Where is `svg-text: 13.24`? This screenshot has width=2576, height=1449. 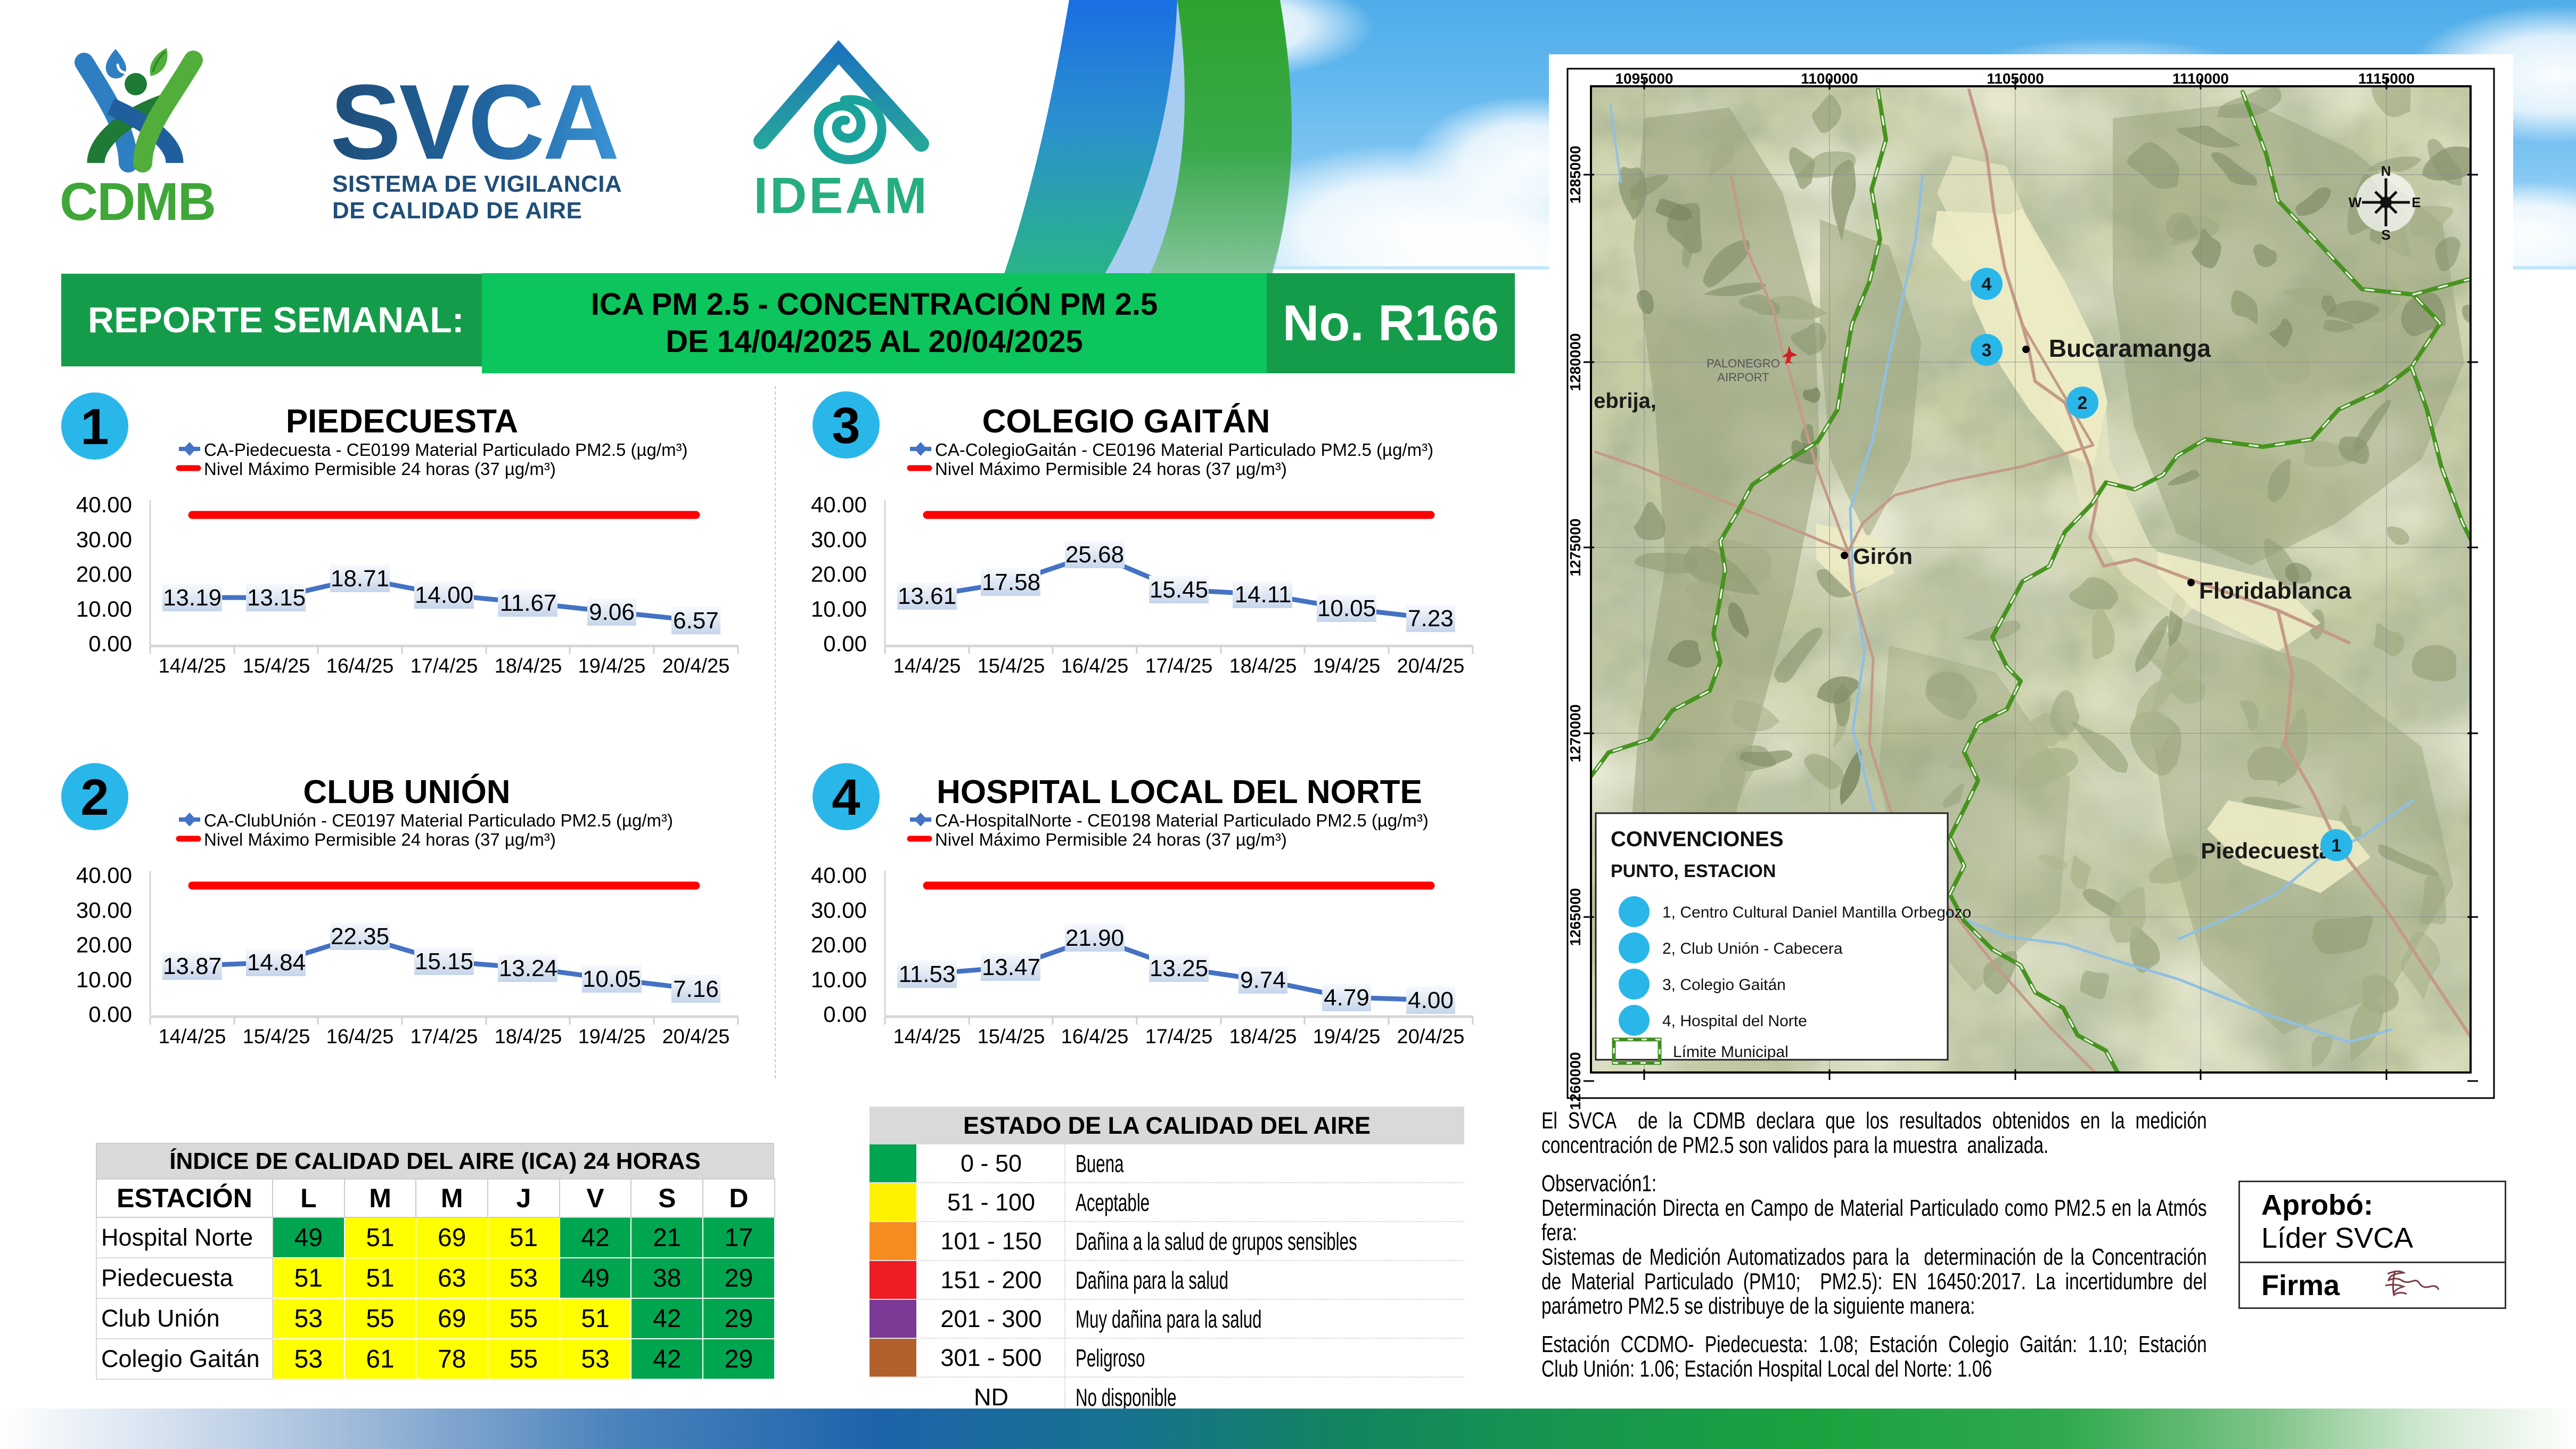
svg-text: 13.24 is located at coordinates (528, 968).